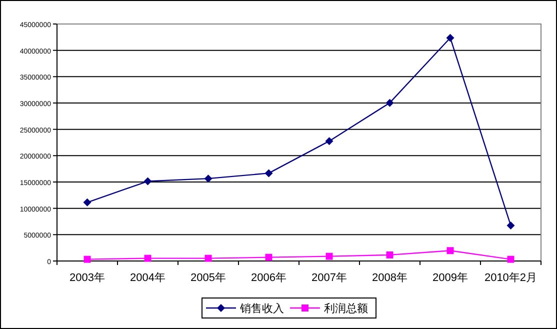 This screenshot has height=329, width=557. I want to click on x-tick-label: 2010年2月, so click(511, 278).